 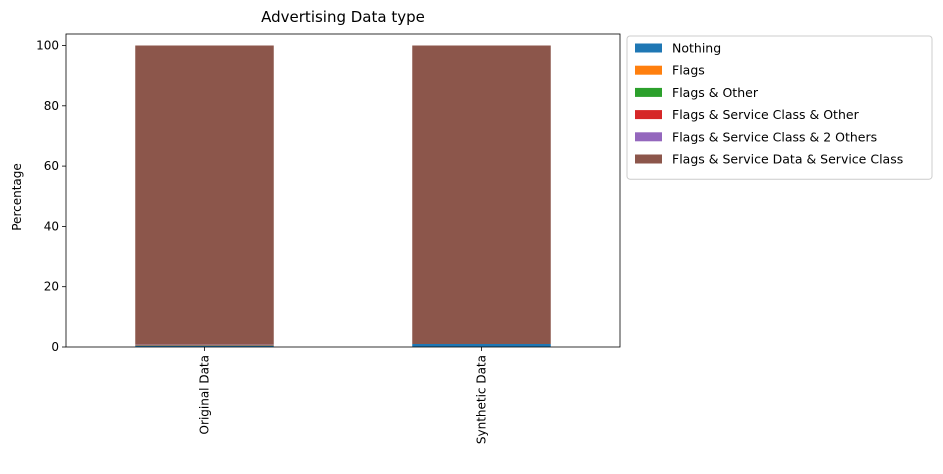 What do you see at coordinates (17, 197) in the screenshot?
I see `y-axis-label: Percentage` at bounding box center [17, 197].